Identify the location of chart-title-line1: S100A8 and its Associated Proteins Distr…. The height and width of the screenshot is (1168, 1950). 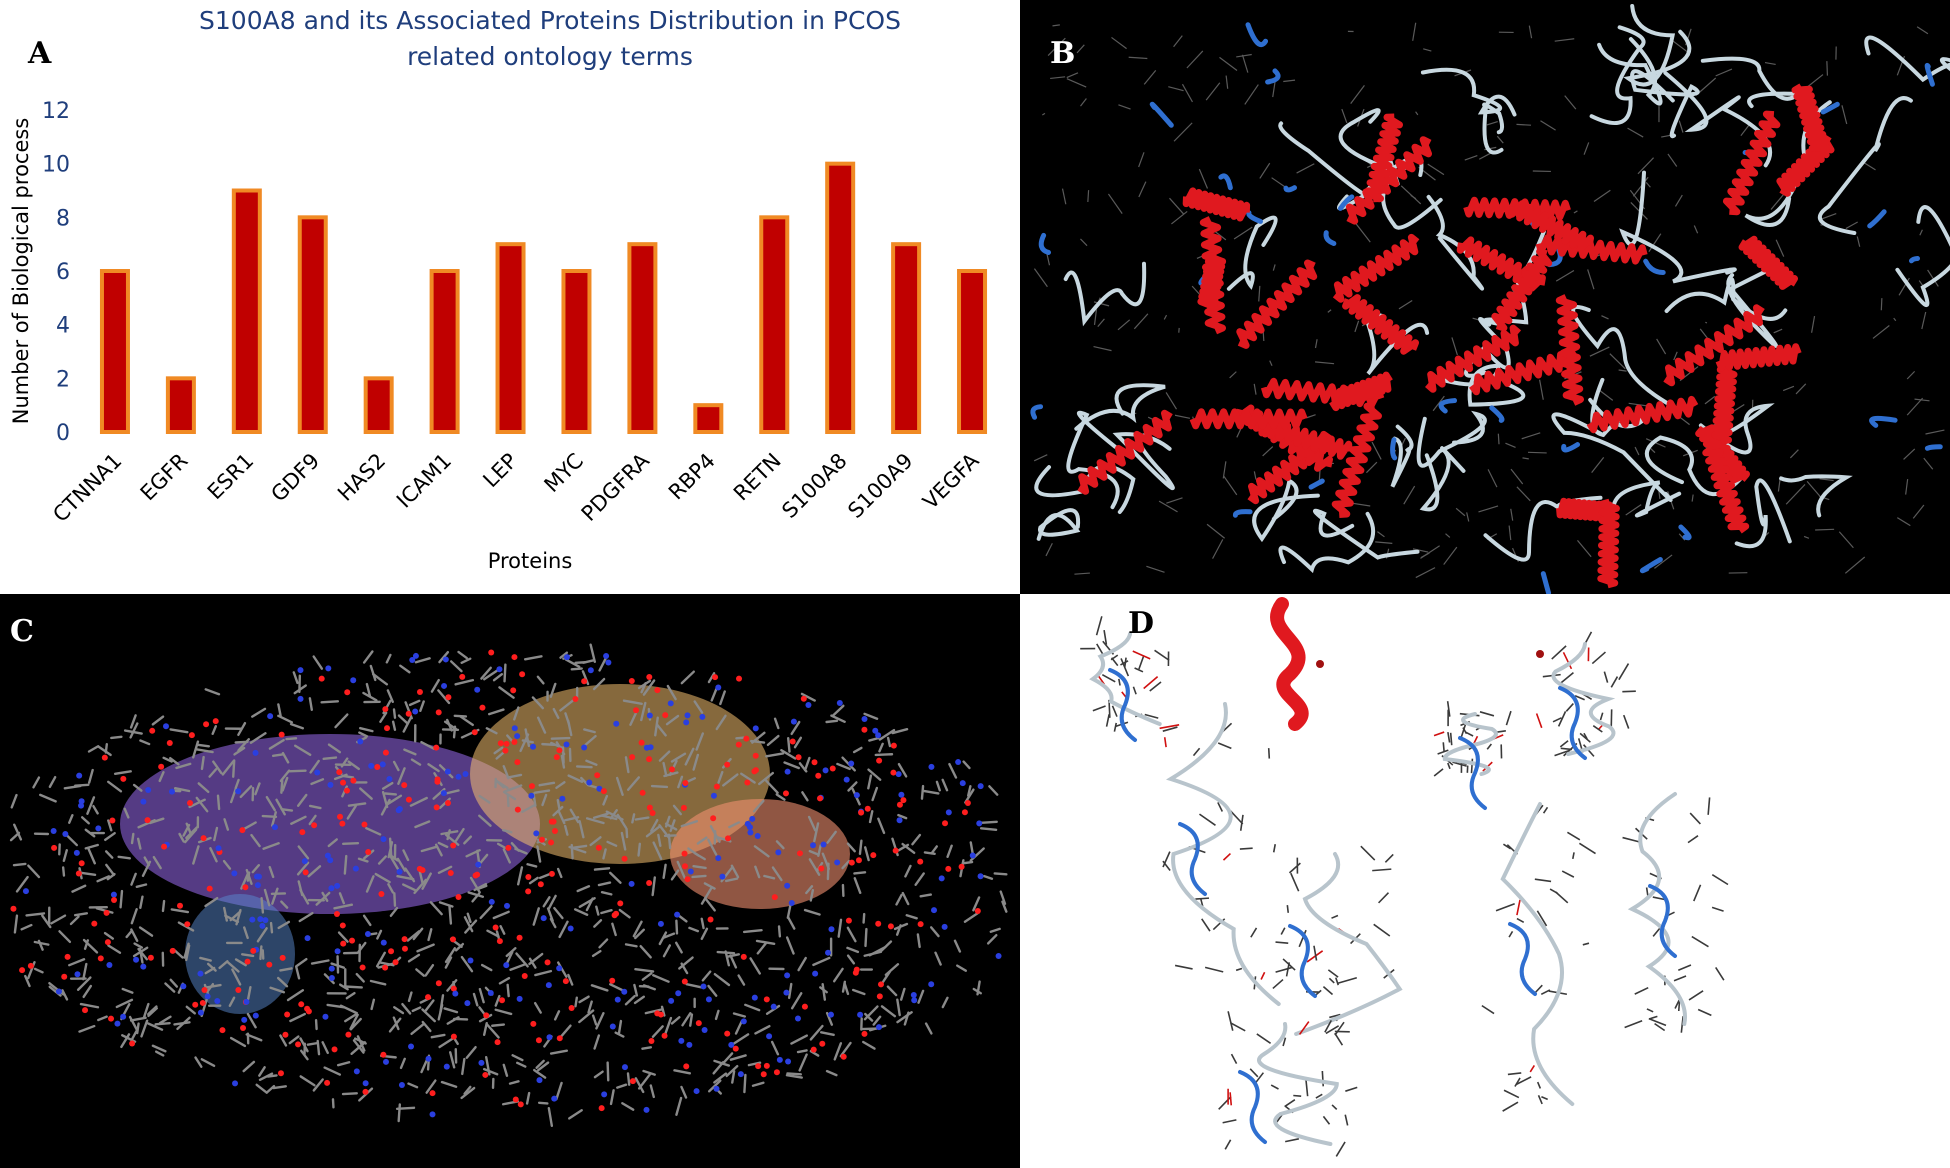
(550, 20).